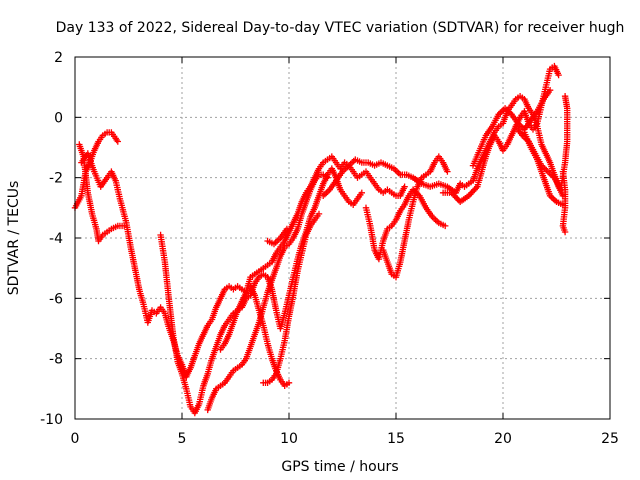 The height and width of the screenshot is (480, 640). Describe the element at coordinates (610, 439) in the screenshot. I see `x-tick-label: 25` at that location.